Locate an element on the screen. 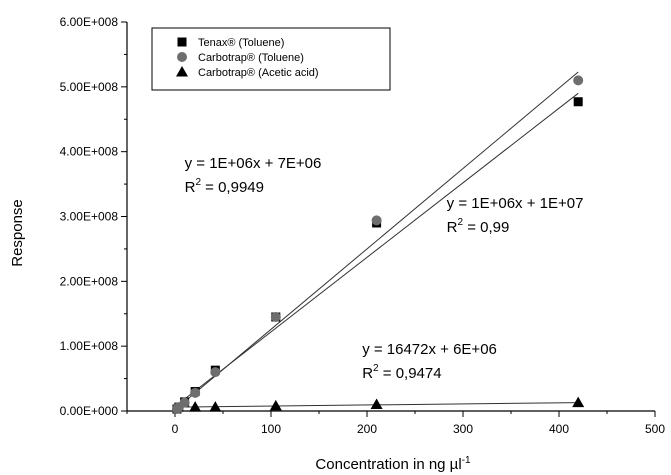 The image size is (671, 475). r-squared-2-symbol: R is located at coordinates (367, 373).